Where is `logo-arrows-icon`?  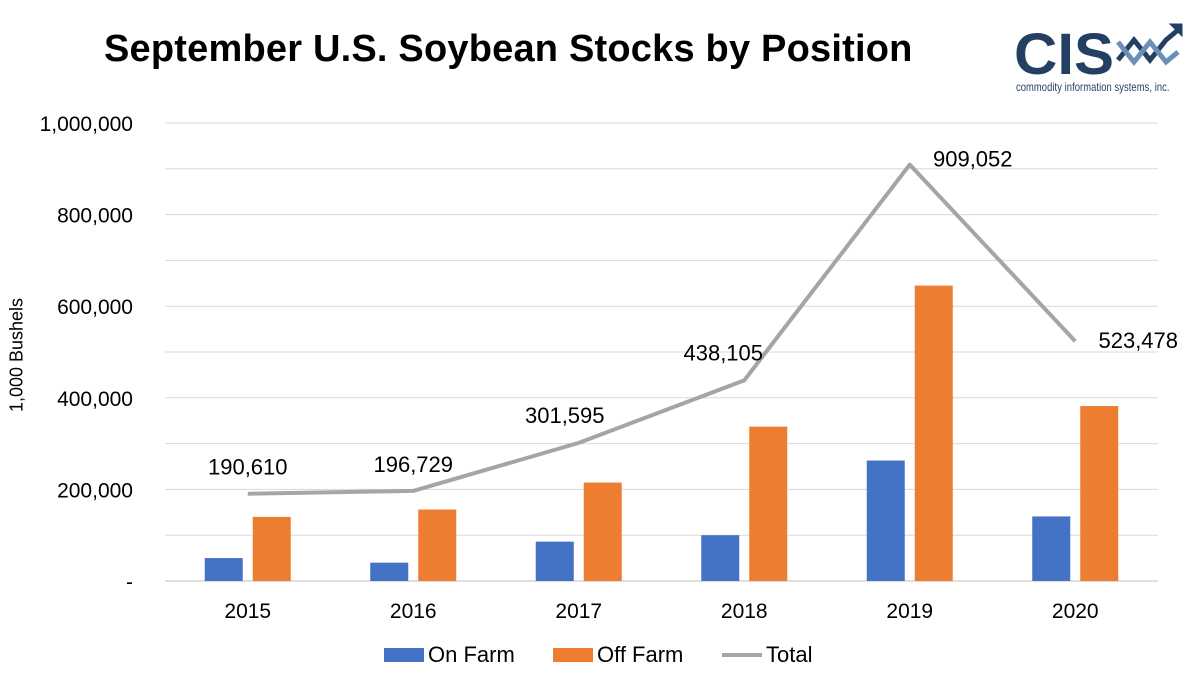 logo-arrows-icon is located at coordinates (1149, 45).